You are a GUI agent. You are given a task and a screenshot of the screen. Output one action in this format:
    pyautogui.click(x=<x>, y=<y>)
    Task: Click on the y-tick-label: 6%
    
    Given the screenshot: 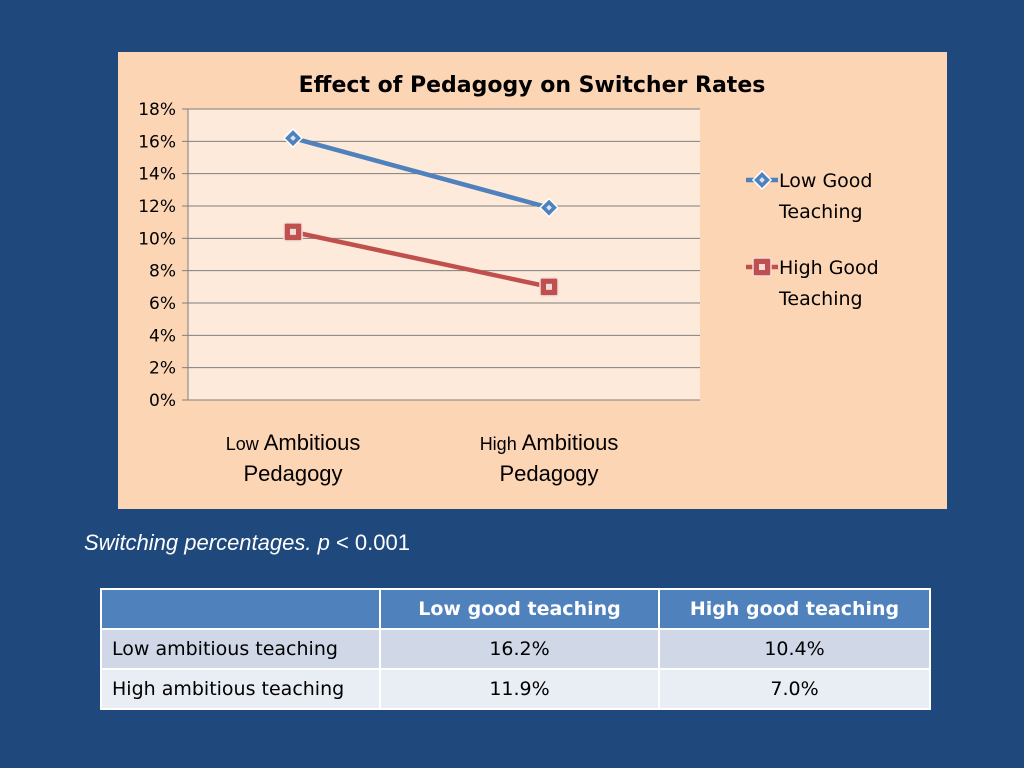 What is the action you would take?
    pyautogui.click(x=162, y=304)
    